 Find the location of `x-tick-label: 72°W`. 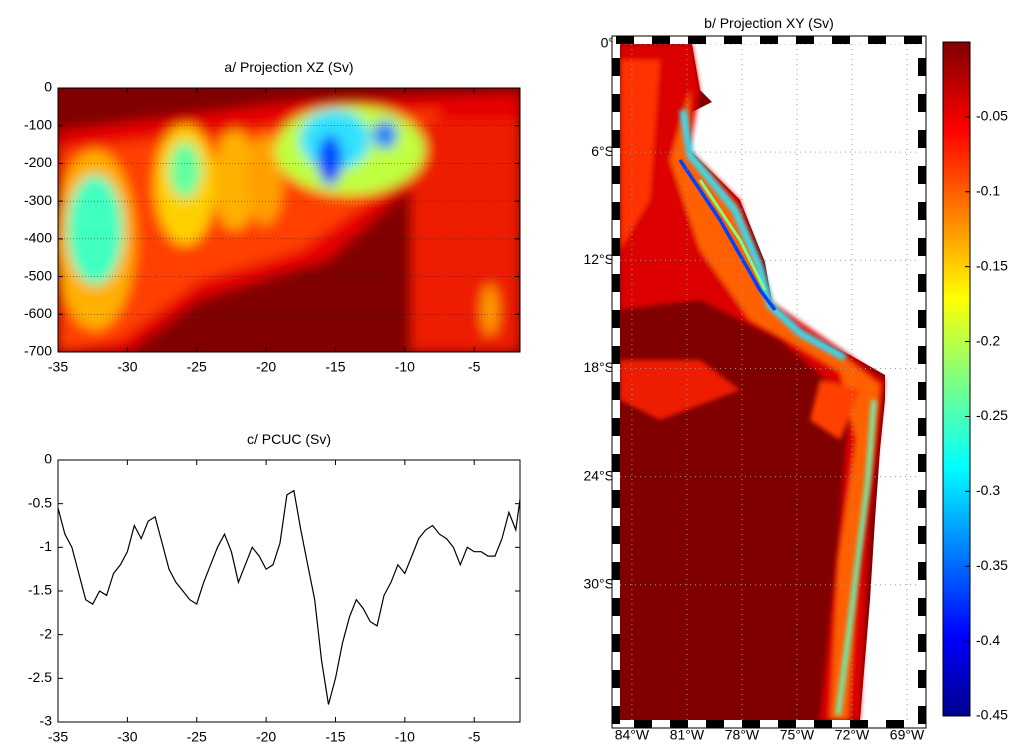

x-tick-label: 72°W is located at coordinates (852, 735).